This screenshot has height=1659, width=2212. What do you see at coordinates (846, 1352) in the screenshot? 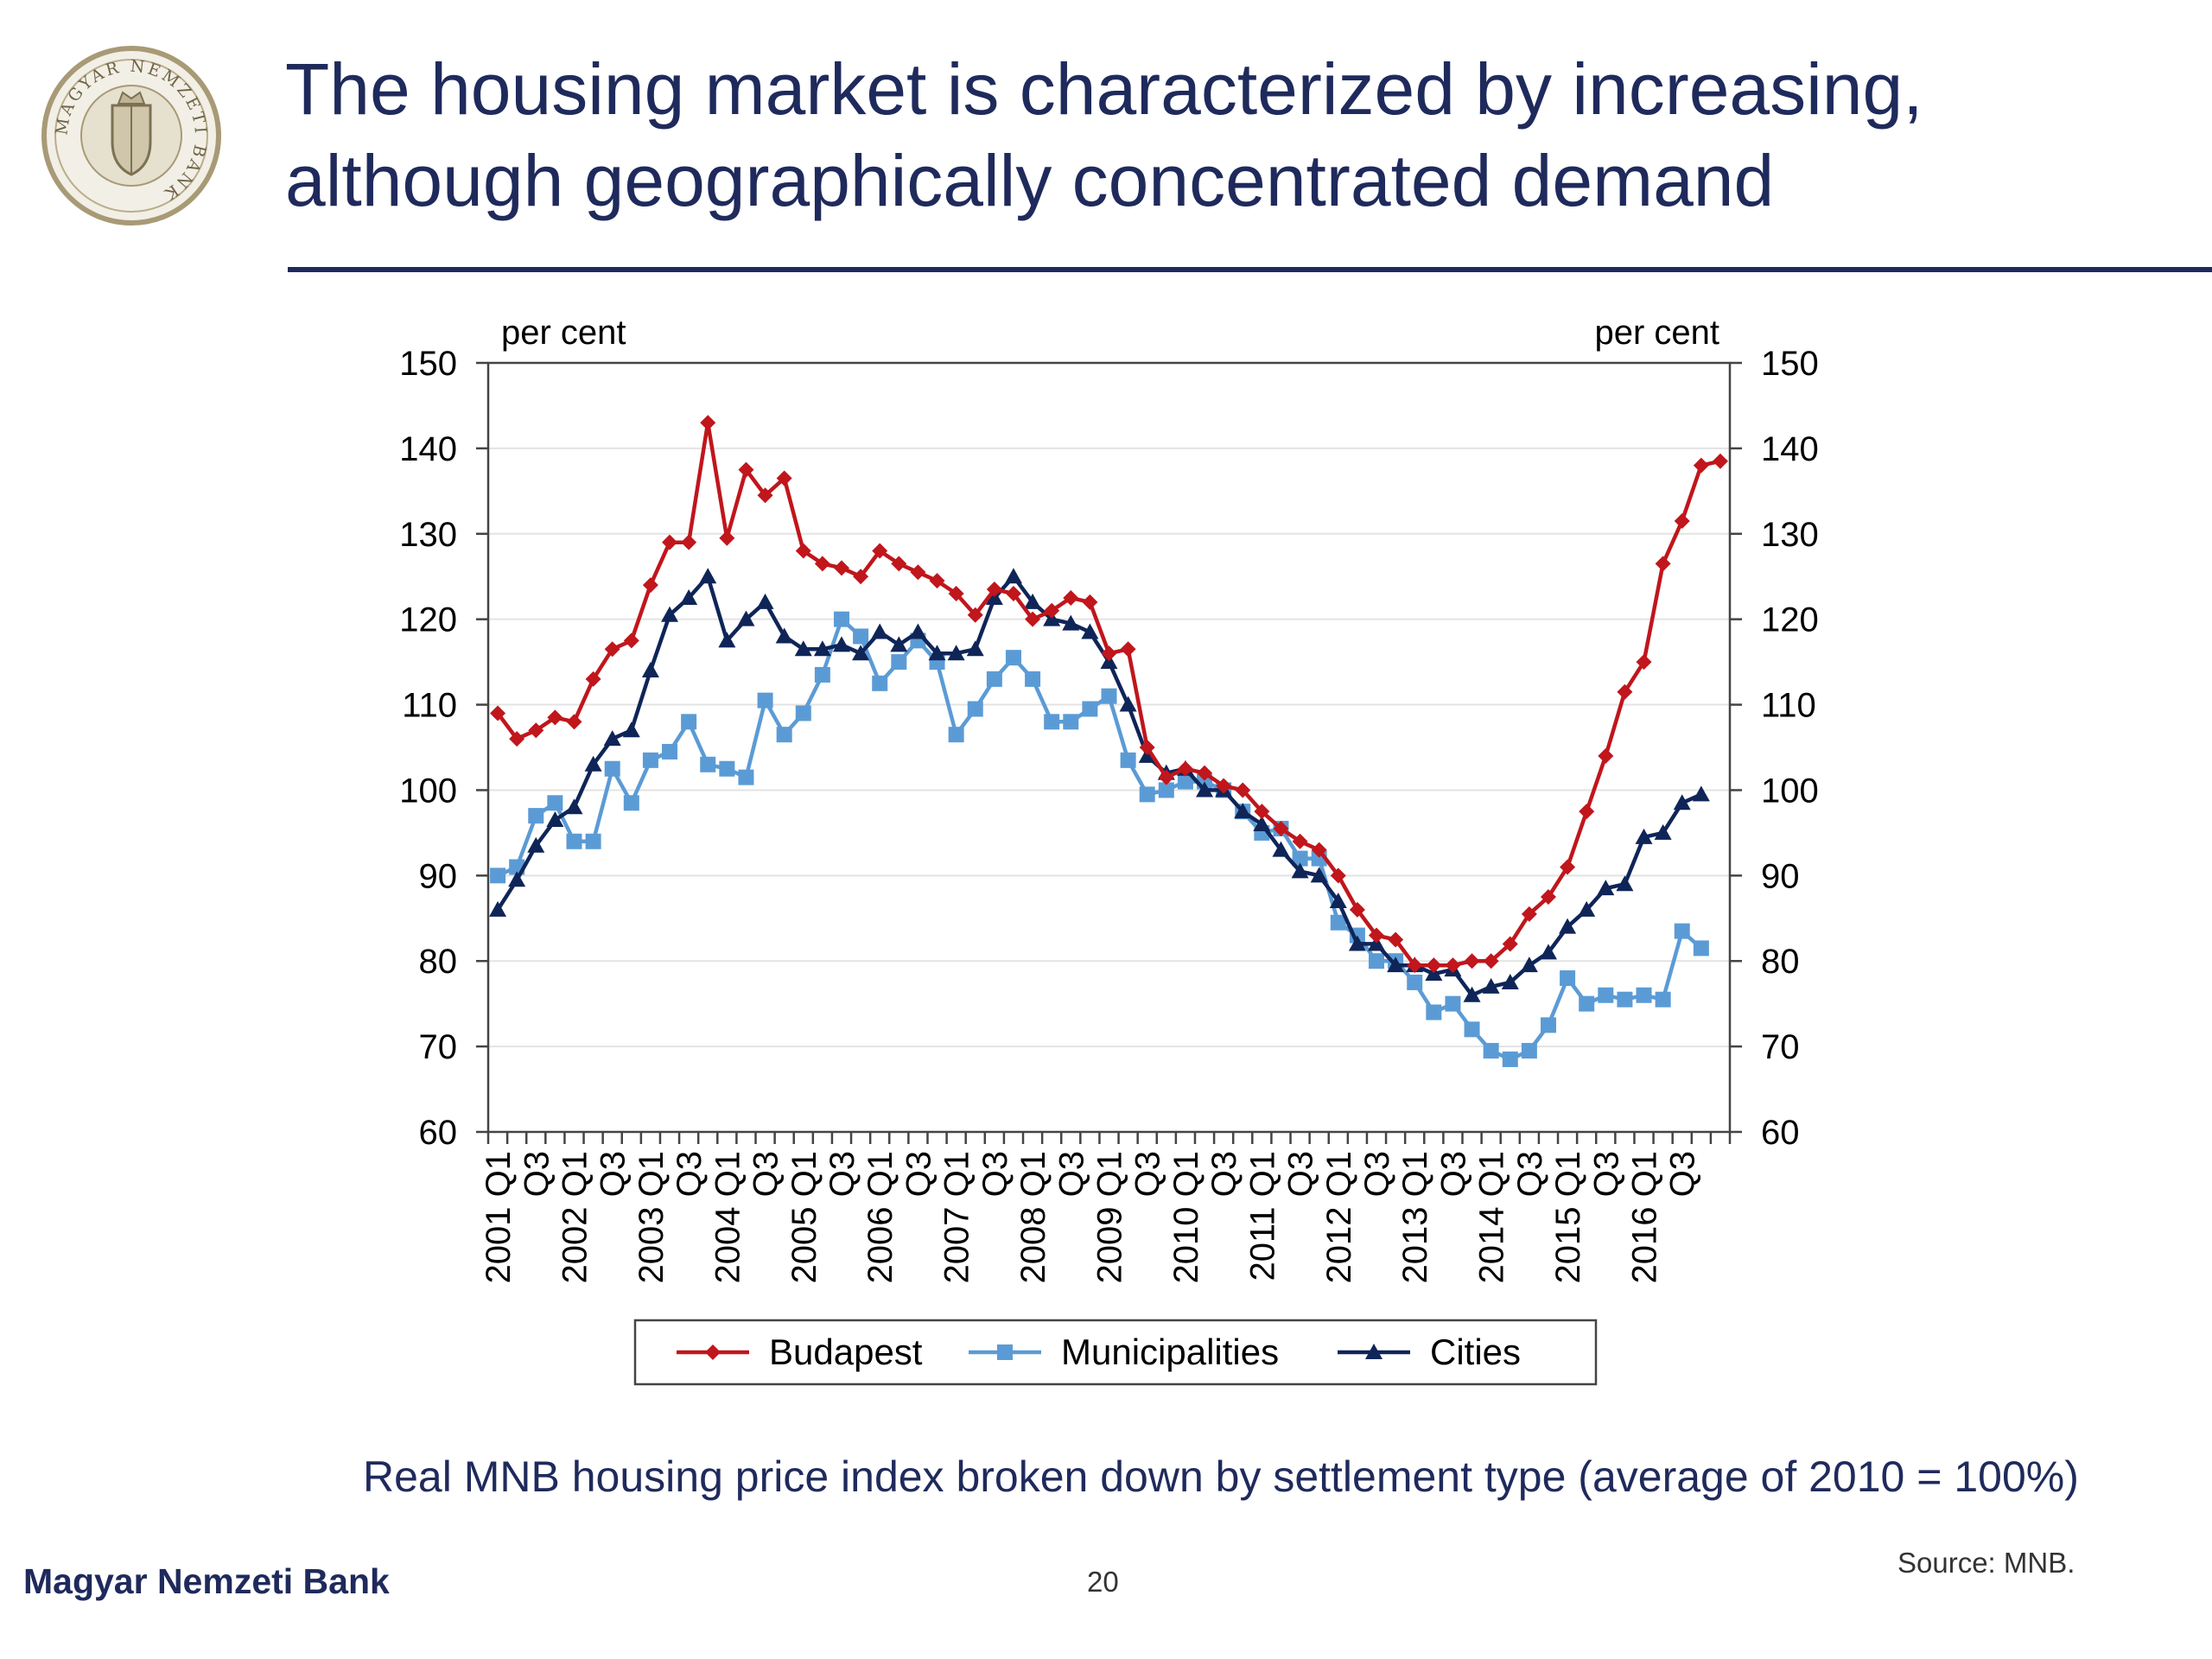
I see `legend-label: Budapest` at bounding box center [846, 1352].